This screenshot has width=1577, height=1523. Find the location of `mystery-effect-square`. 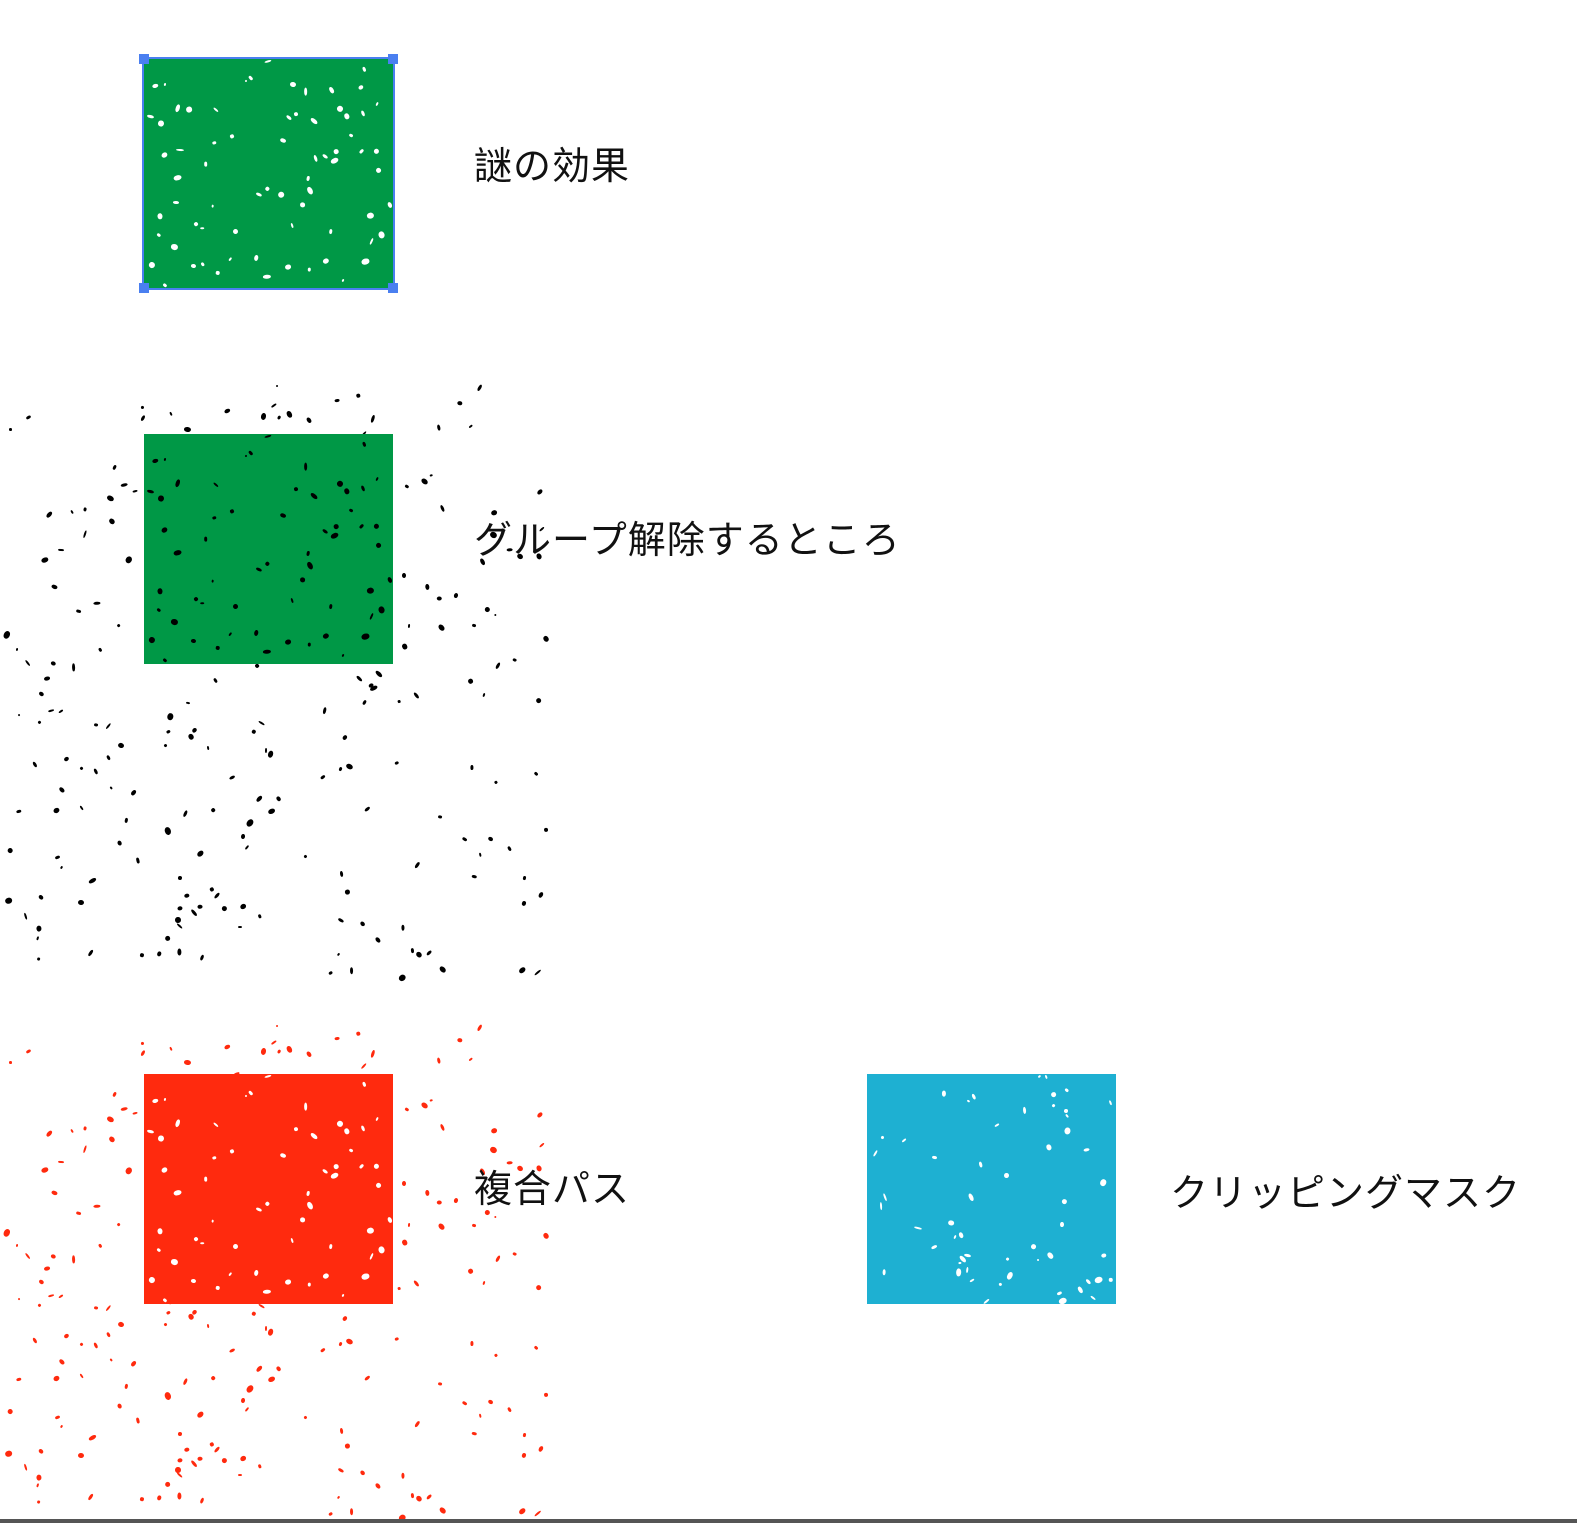

mystery-effect-square is located at coordinates (268, 174).